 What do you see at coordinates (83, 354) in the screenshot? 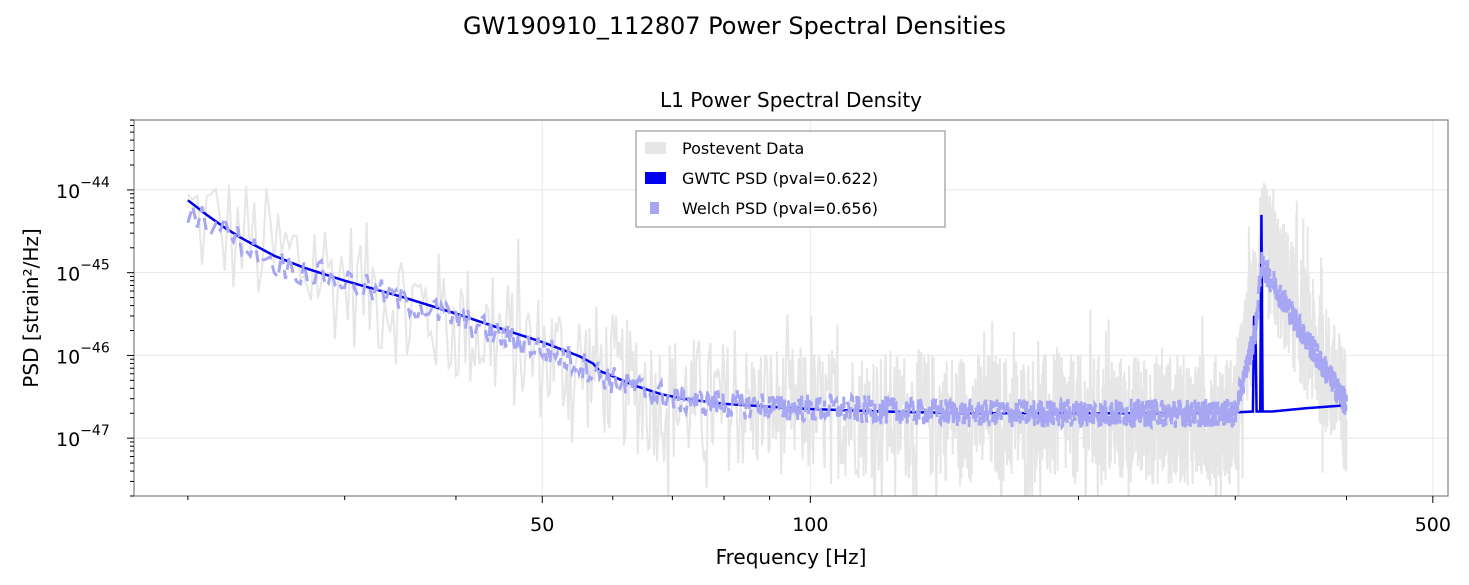
I see `y-tick-label: 10−46` at bounding box center [83, 354].